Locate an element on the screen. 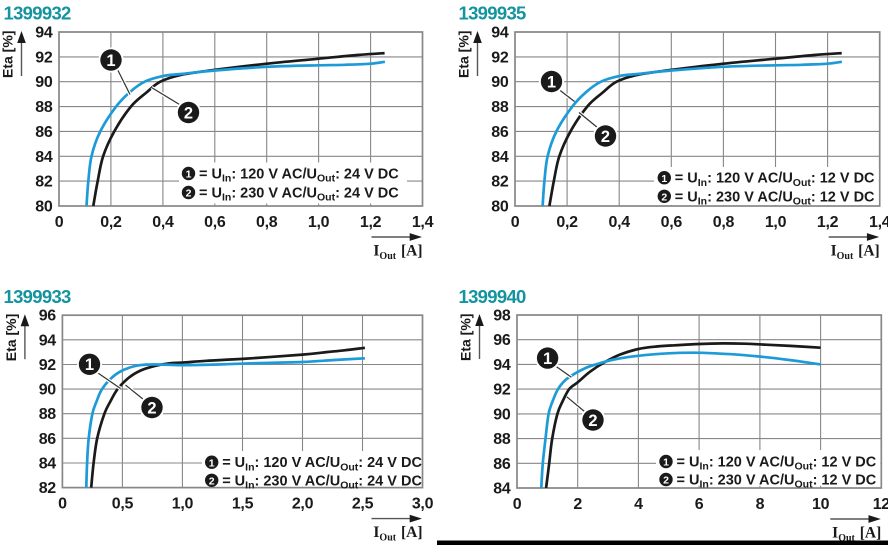 This screenshot has width=888, height=550. svg-text: 98 is located at coordinates (502, 316).